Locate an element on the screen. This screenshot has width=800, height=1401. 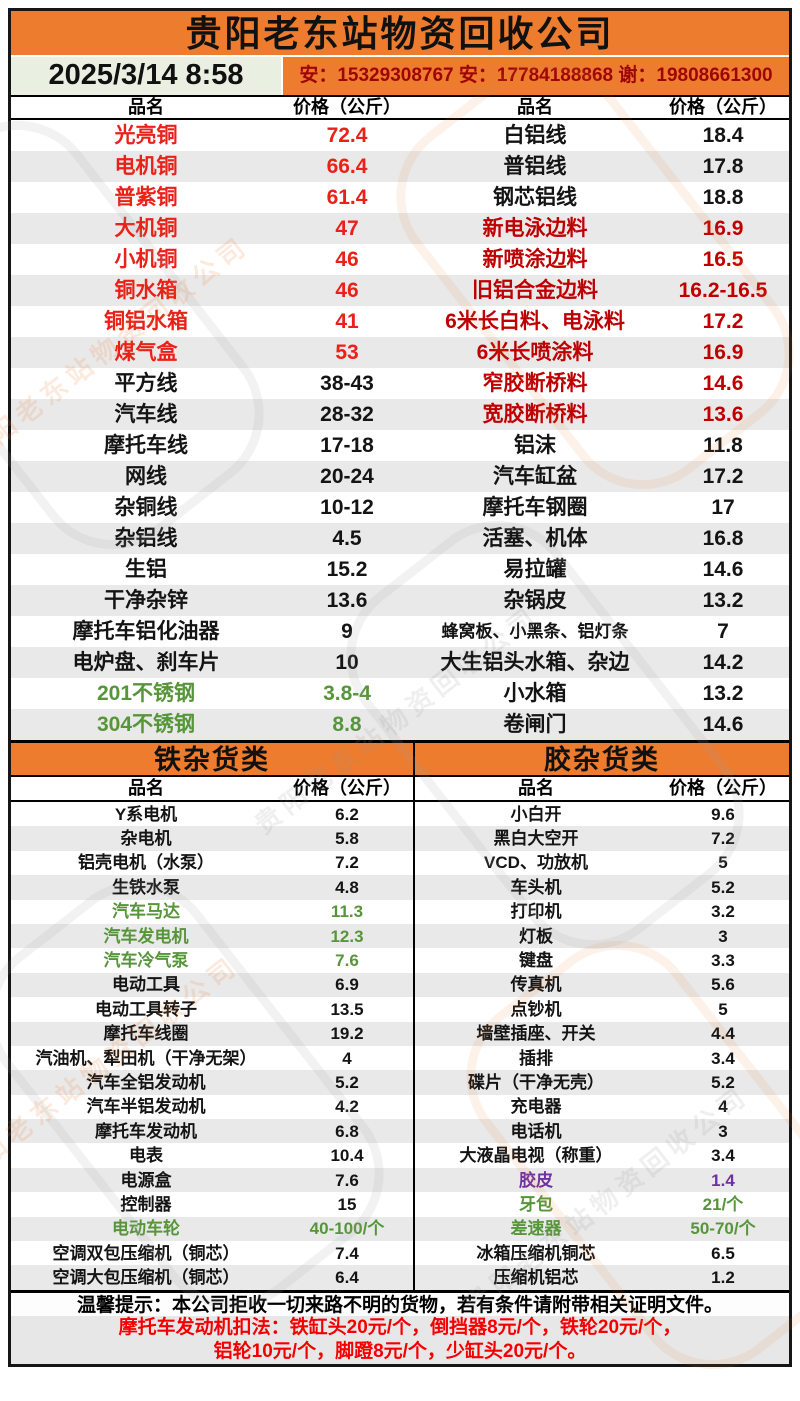
item-name: 压缩机铝芯 is located at coordinates (536, 1278).